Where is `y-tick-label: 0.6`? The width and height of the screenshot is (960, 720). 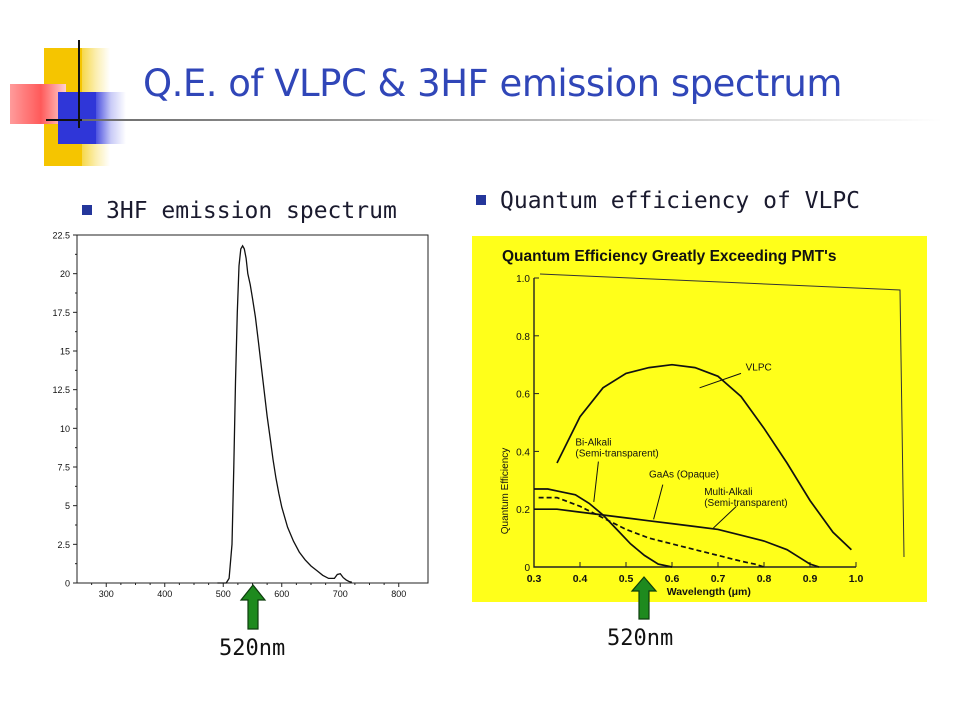 y-tick-label: 0.6 is located at coordinates (523, 395).